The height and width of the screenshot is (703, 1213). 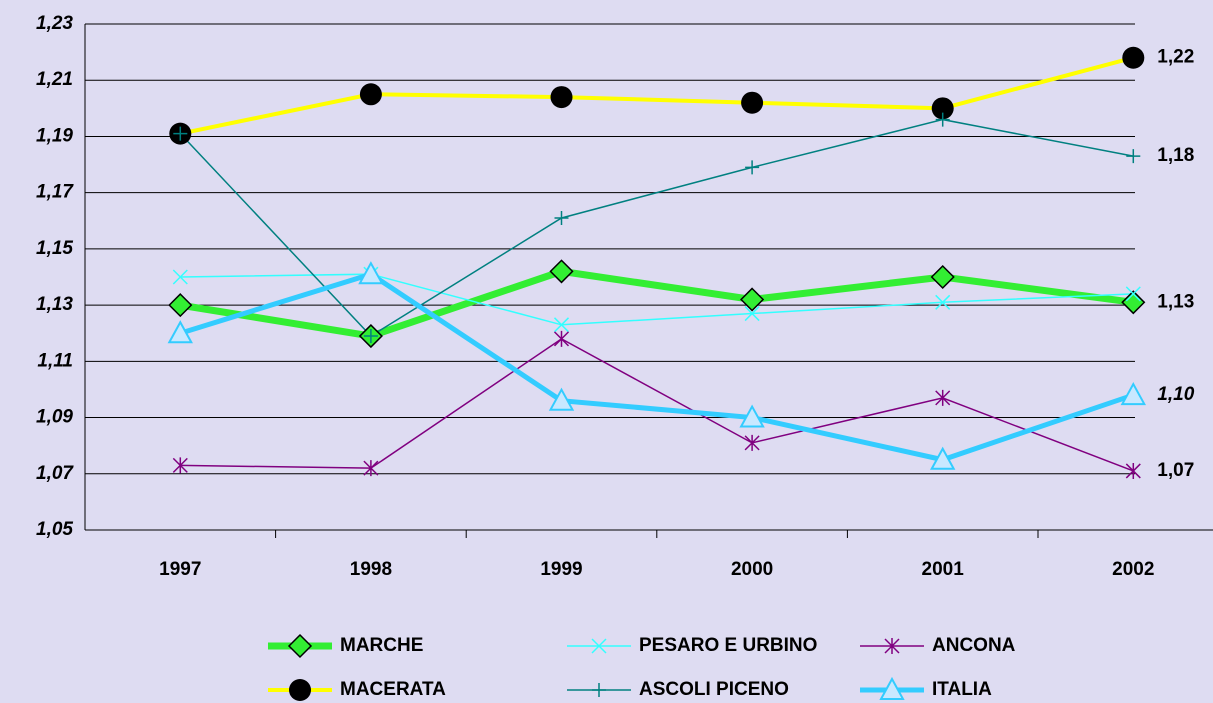 I want to click on y-tick-label: 1,05, so click(x=54, y=529).